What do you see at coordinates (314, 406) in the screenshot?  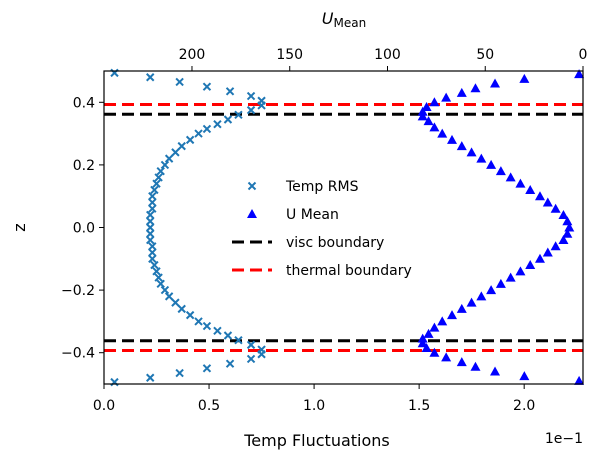 I see `x-tick-label: 1.0` at bounding box center [314, 406].